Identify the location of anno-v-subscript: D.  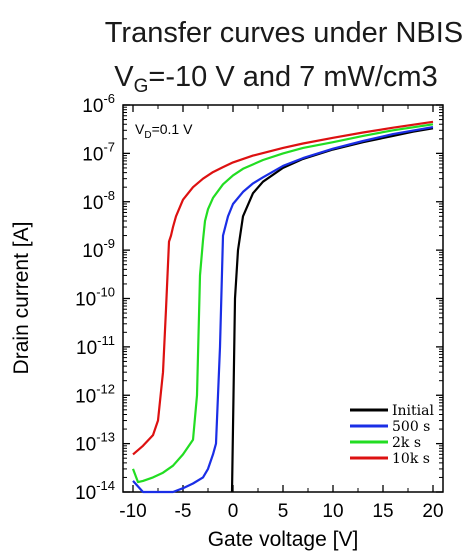
(147, 135).